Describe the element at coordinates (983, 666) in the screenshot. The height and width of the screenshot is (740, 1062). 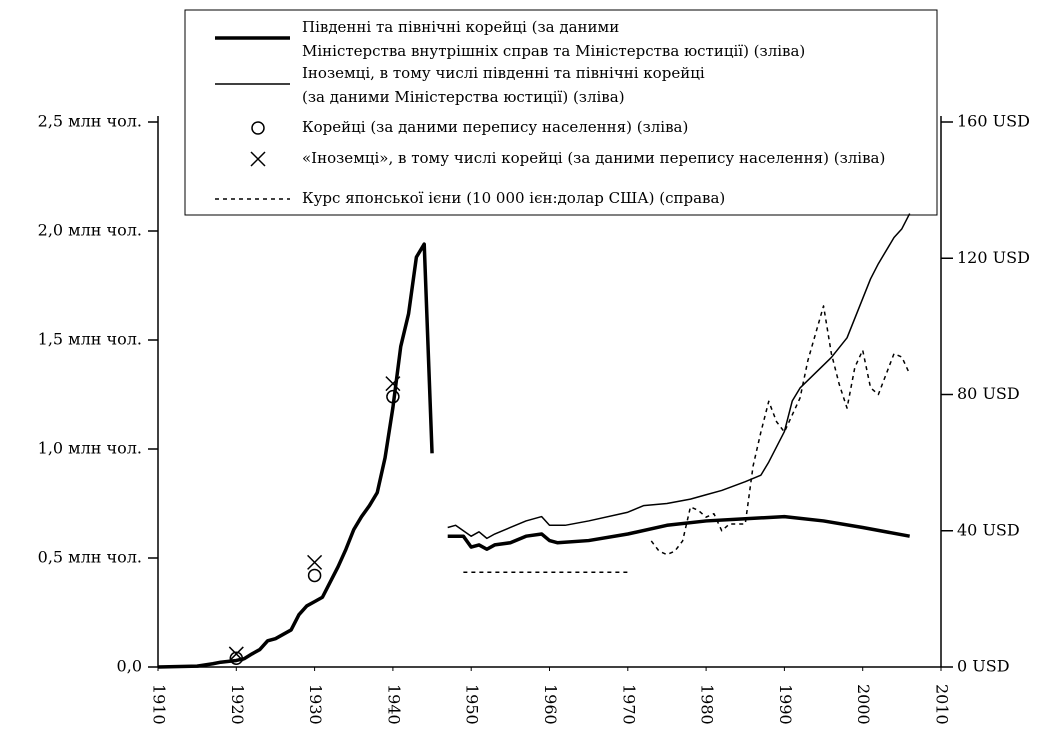
I see `y2-tick-label: 0 USD` at that location.